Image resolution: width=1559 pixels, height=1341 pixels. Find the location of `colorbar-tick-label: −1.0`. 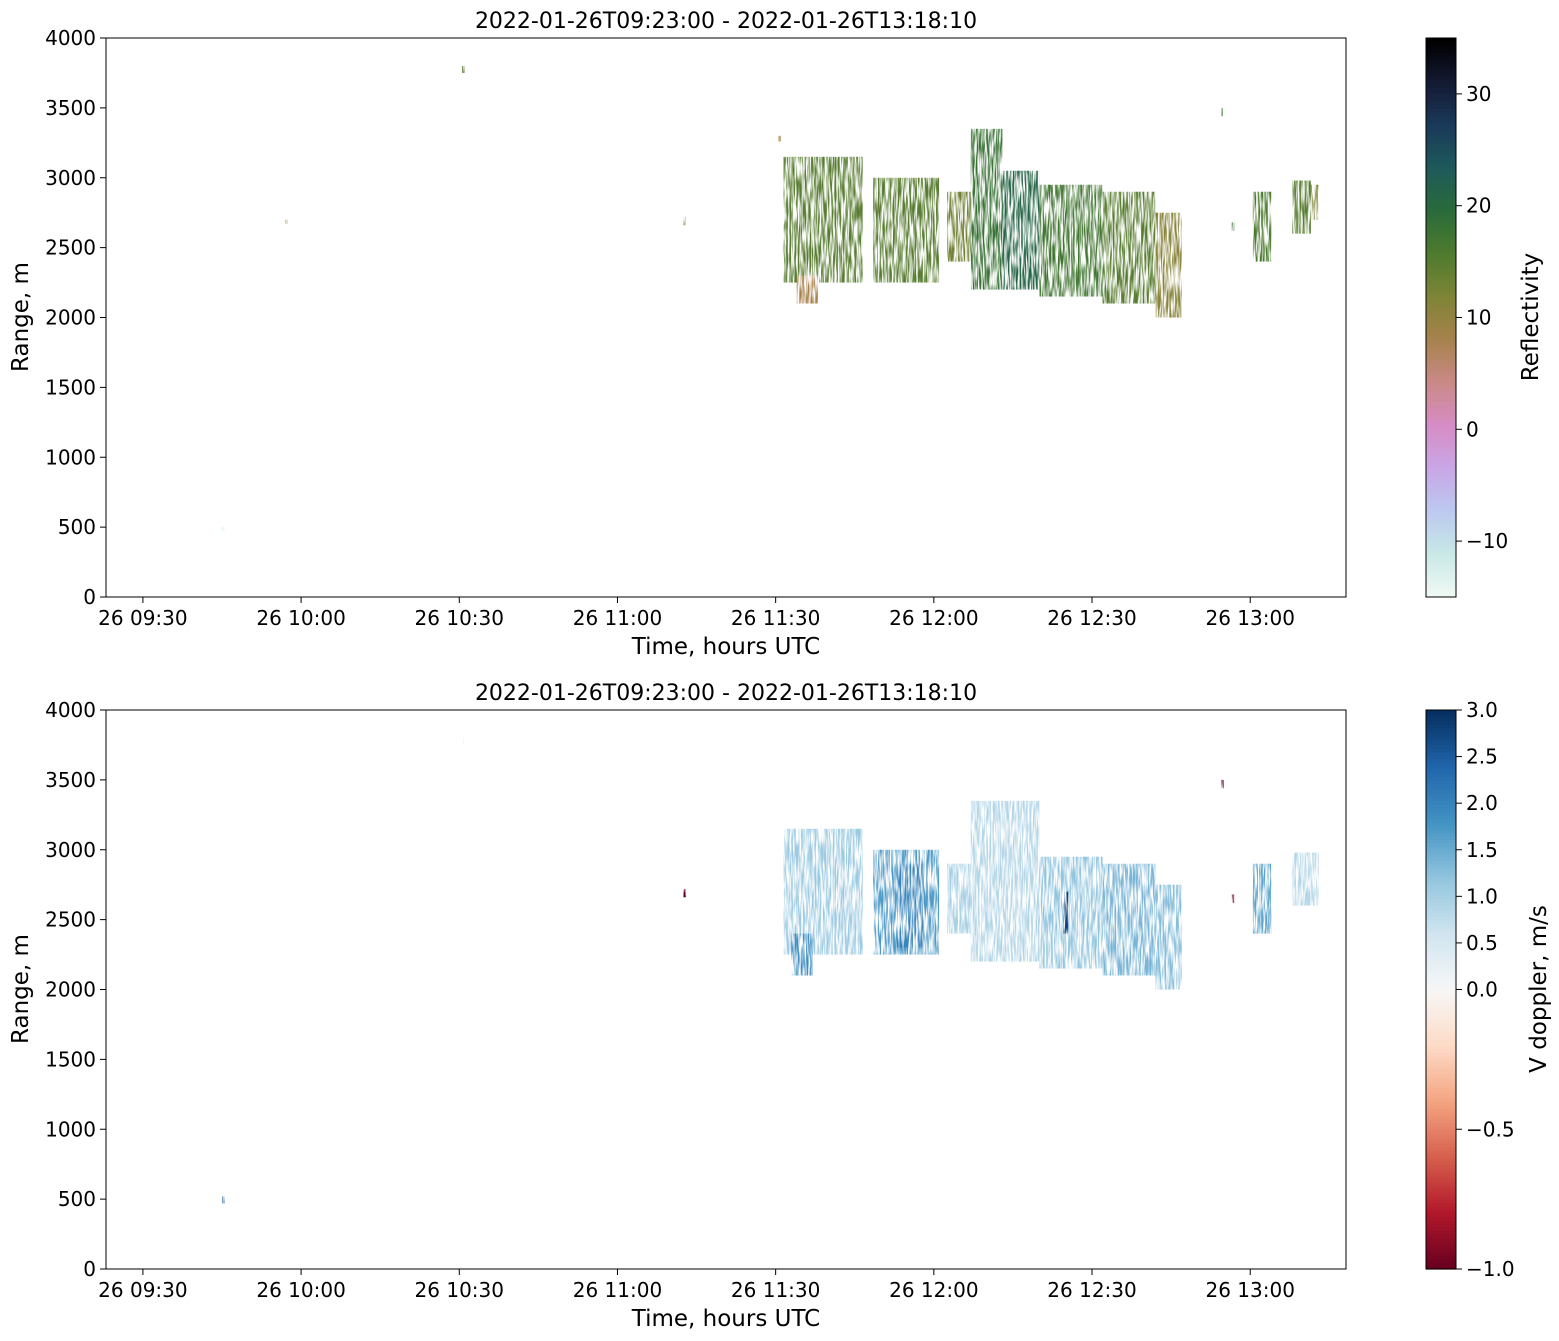

colorbar-tick-label: −1.0 is located at coordinates (1490, 1269).